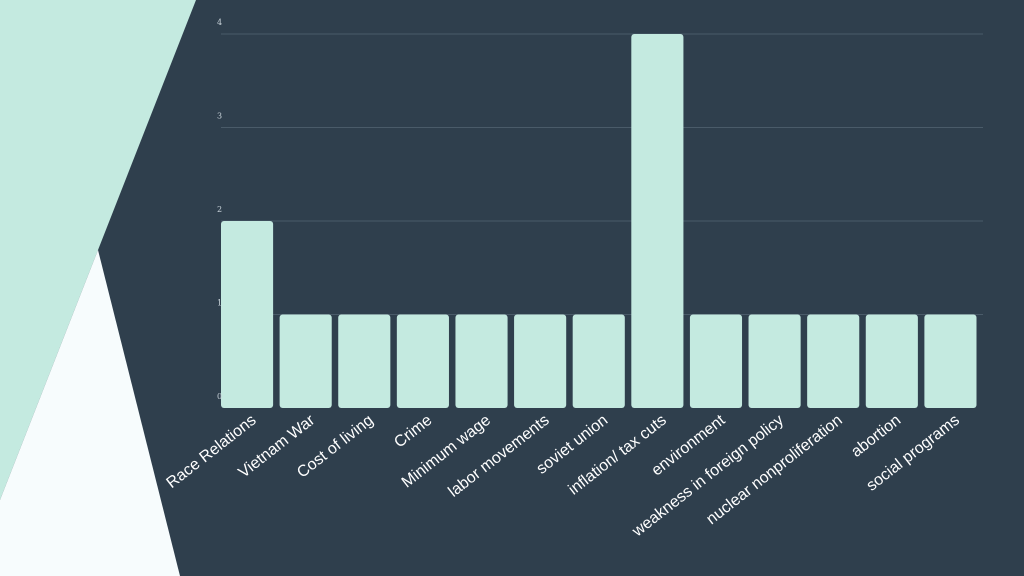 The width and height of the screenshot is (1024, 576). What do you see at coordinates (498, 456) in the screenshot?
I see `x-category-label: labor movements` at bounding box center [498, 456].